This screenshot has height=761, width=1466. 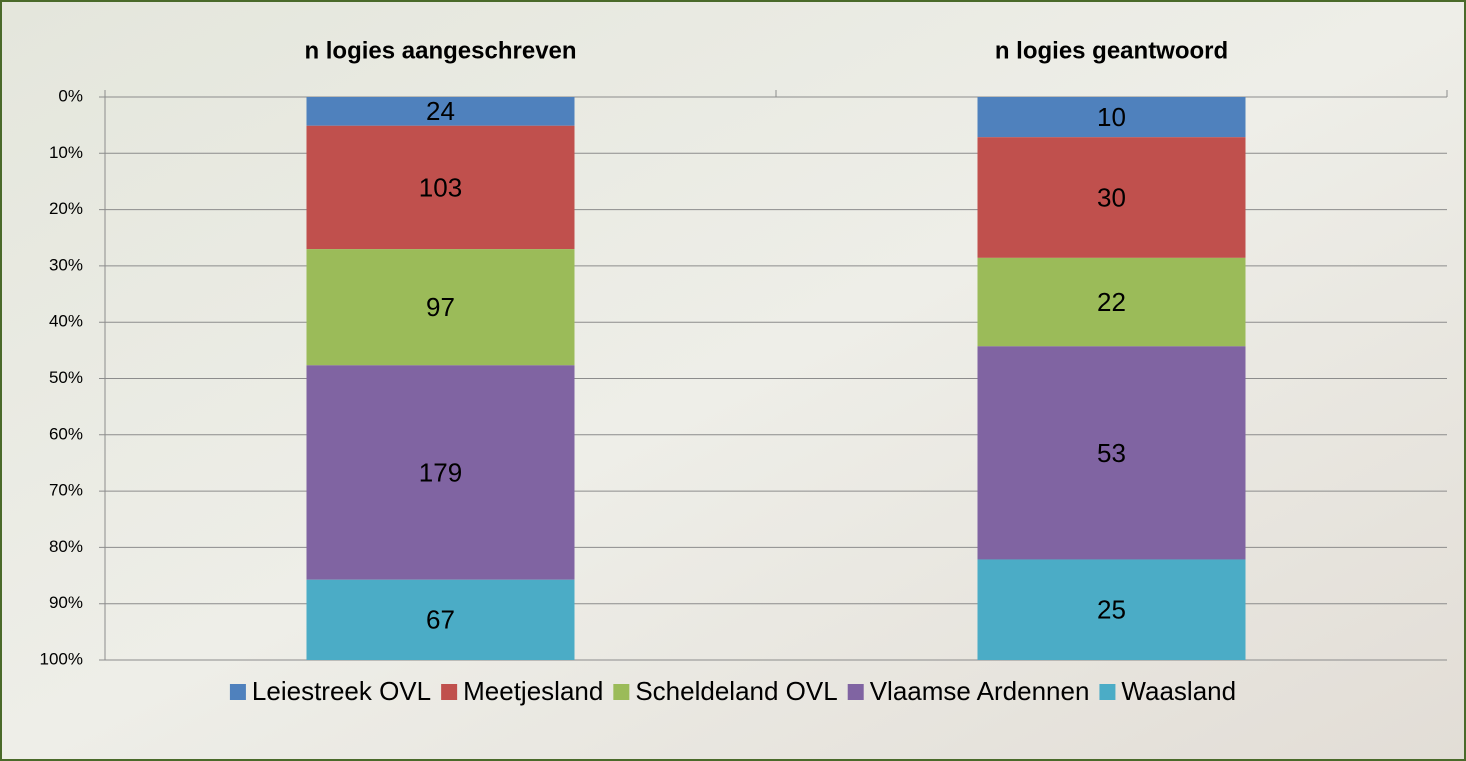 I want to click on y-tick-label: 50%, so click(x=66, y=377).